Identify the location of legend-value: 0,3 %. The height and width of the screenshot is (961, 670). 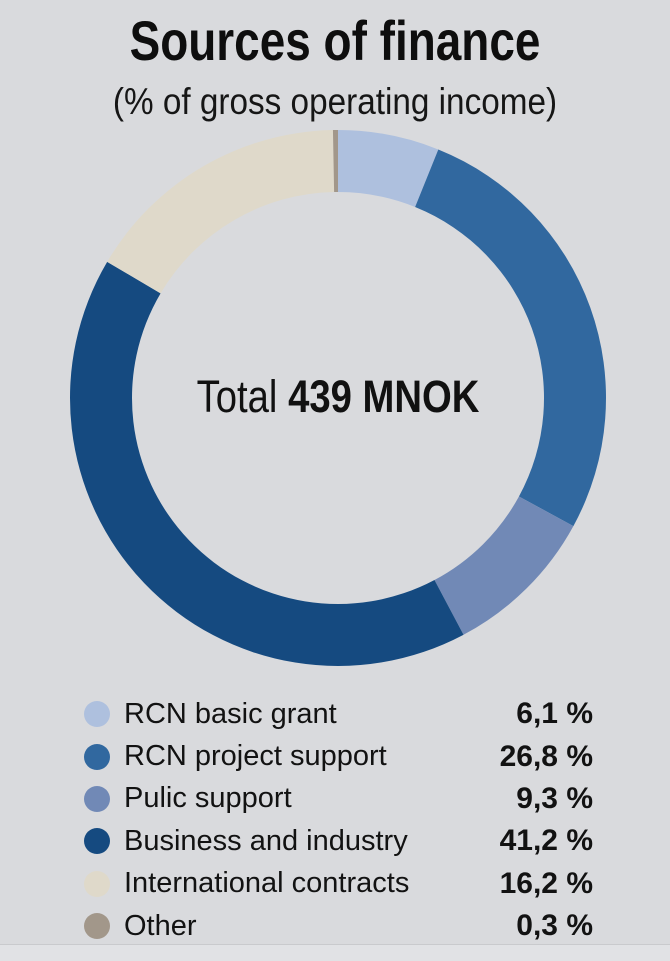
(554, 926).